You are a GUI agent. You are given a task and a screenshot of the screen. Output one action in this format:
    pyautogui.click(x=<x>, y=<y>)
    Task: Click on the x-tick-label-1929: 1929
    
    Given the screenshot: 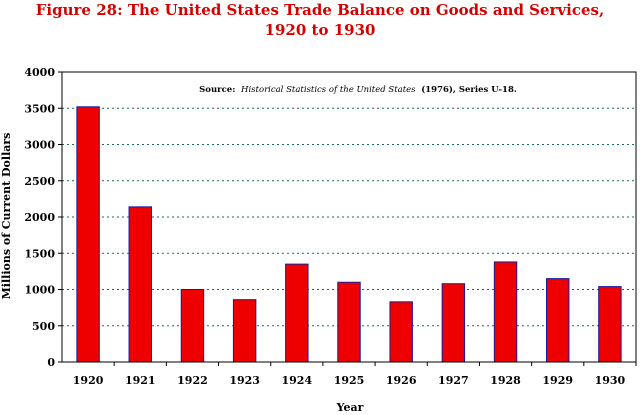 What is the action you would take?
    pyautogui.click(x=557, y=380)
    